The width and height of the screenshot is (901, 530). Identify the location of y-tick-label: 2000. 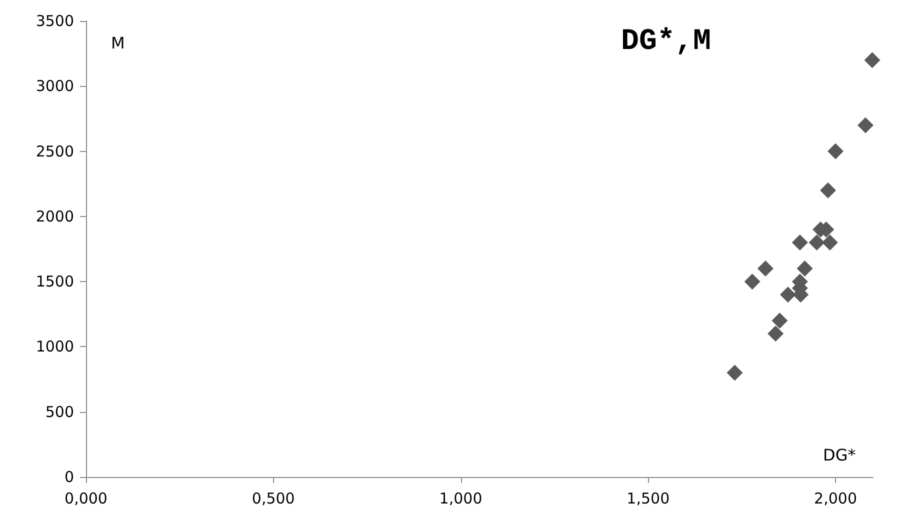
(55, 216).